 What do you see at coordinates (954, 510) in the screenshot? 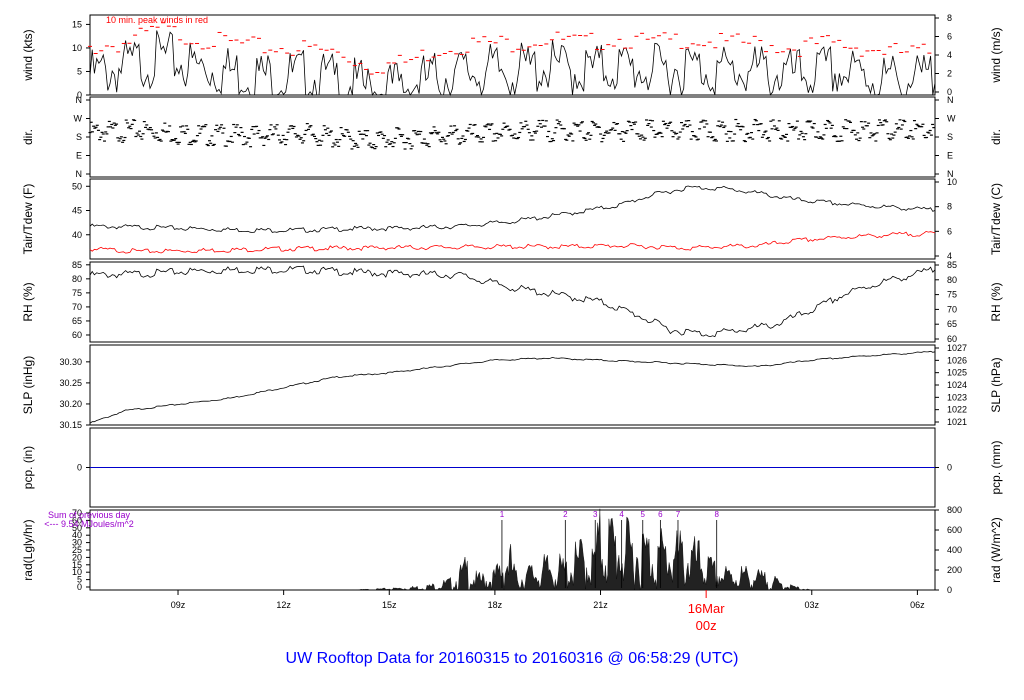
I see `right-tick-label: 800` at bounding box center [954, 510].